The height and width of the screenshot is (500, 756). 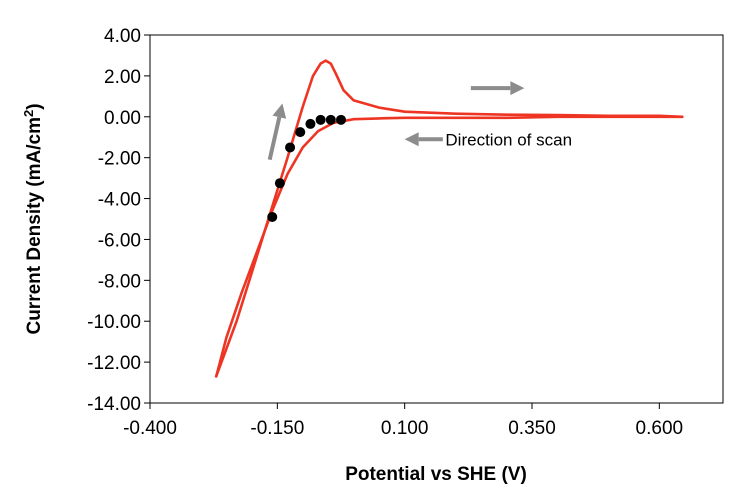 I want to click on y-tick-label: -4.00, so click(x=119, y=200).